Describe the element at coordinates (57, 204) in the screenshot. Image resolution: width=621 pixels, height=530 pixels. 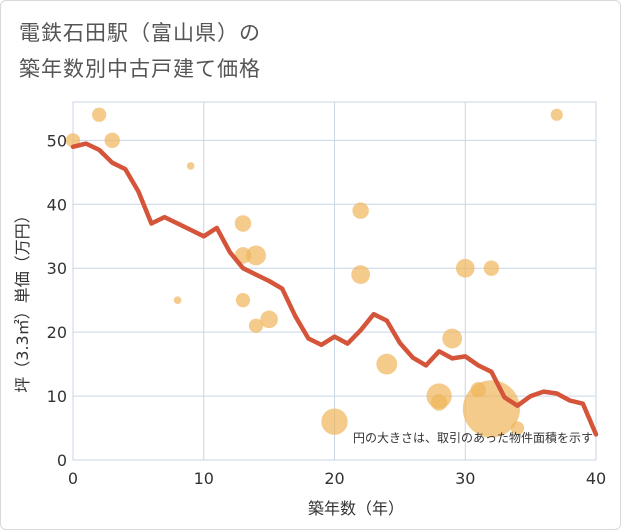
I see `y-tick-label: 40` at that location.